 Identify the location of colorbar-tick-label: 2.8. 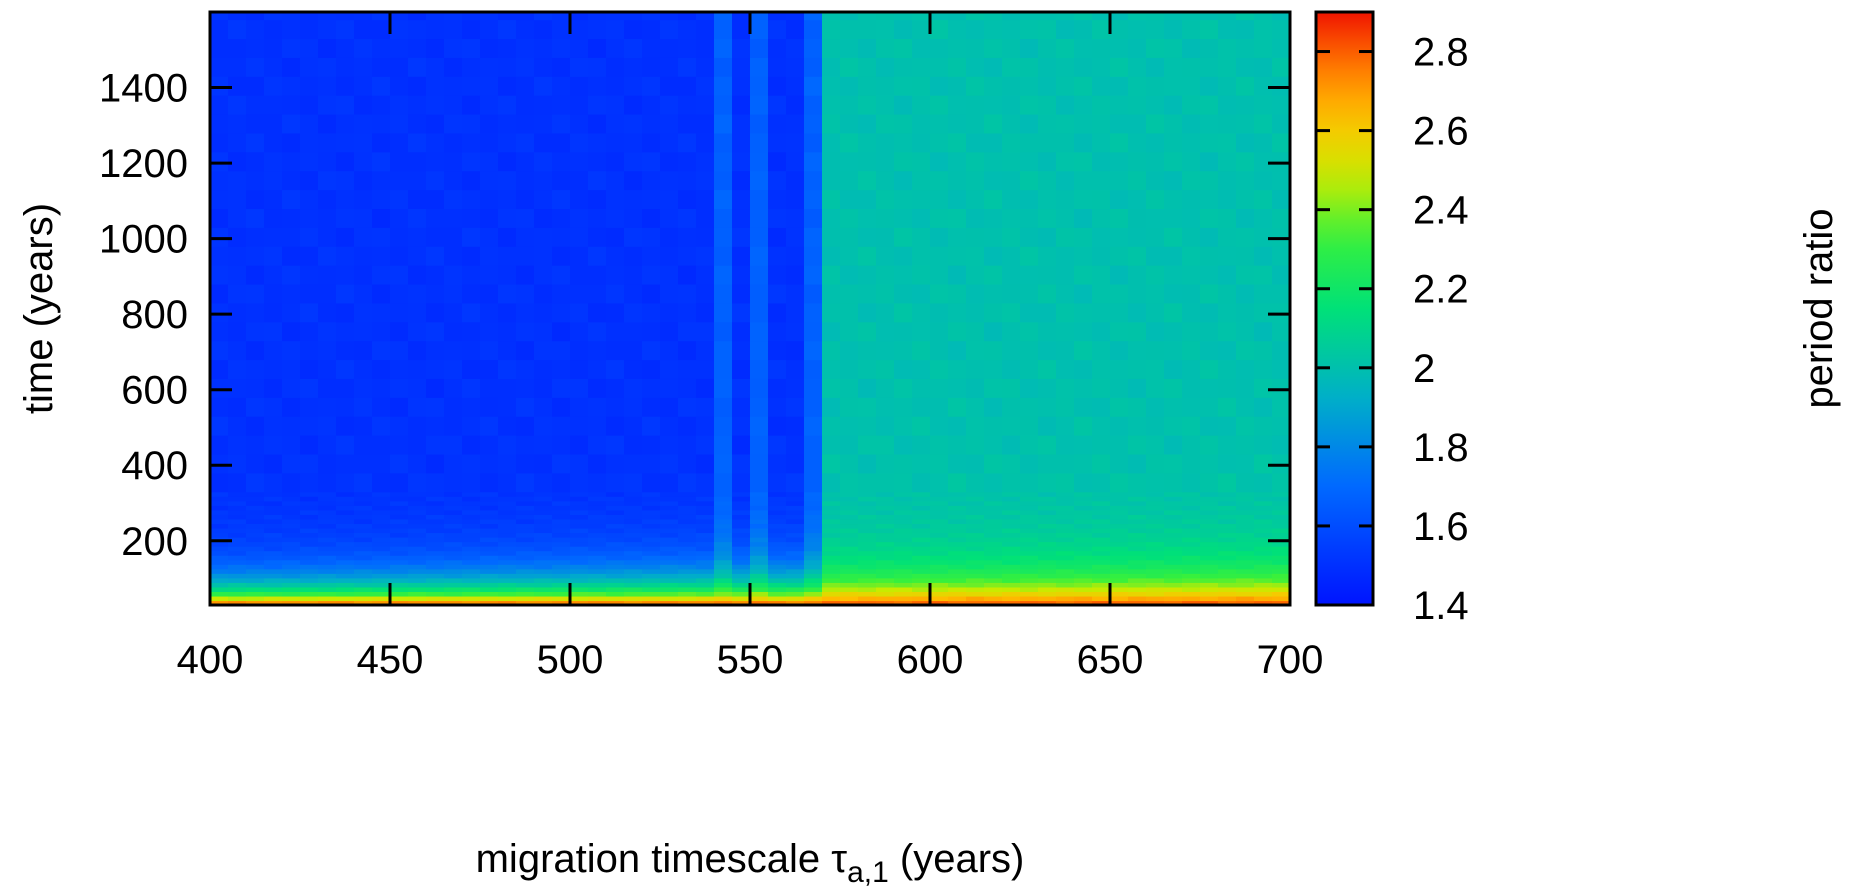
(1441, 53).